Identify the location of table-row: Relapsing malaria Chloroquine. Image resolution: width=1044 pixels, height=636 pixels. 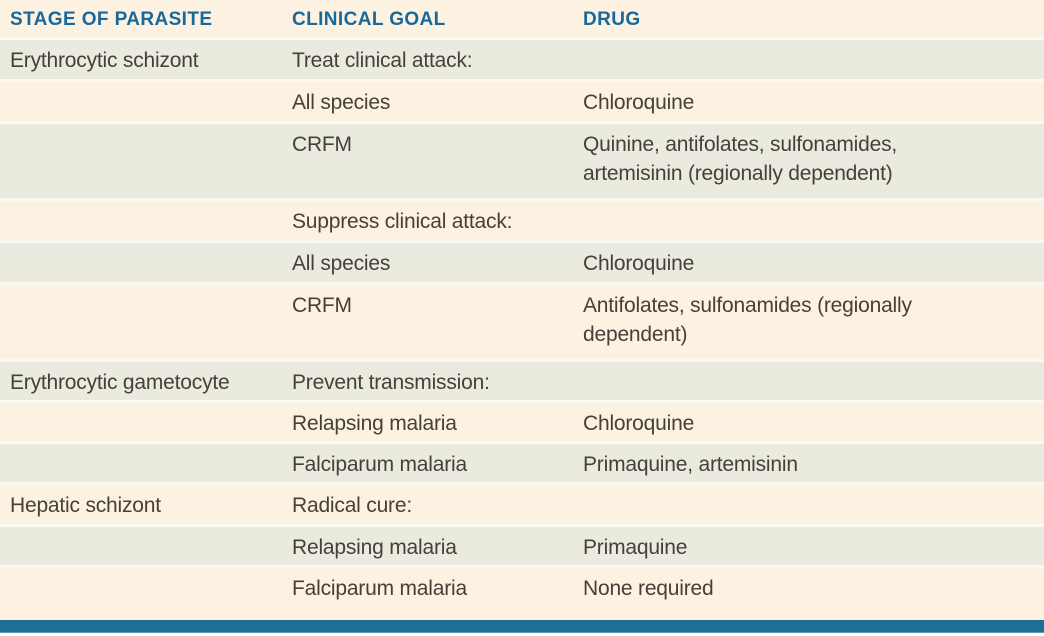
(522, 422).